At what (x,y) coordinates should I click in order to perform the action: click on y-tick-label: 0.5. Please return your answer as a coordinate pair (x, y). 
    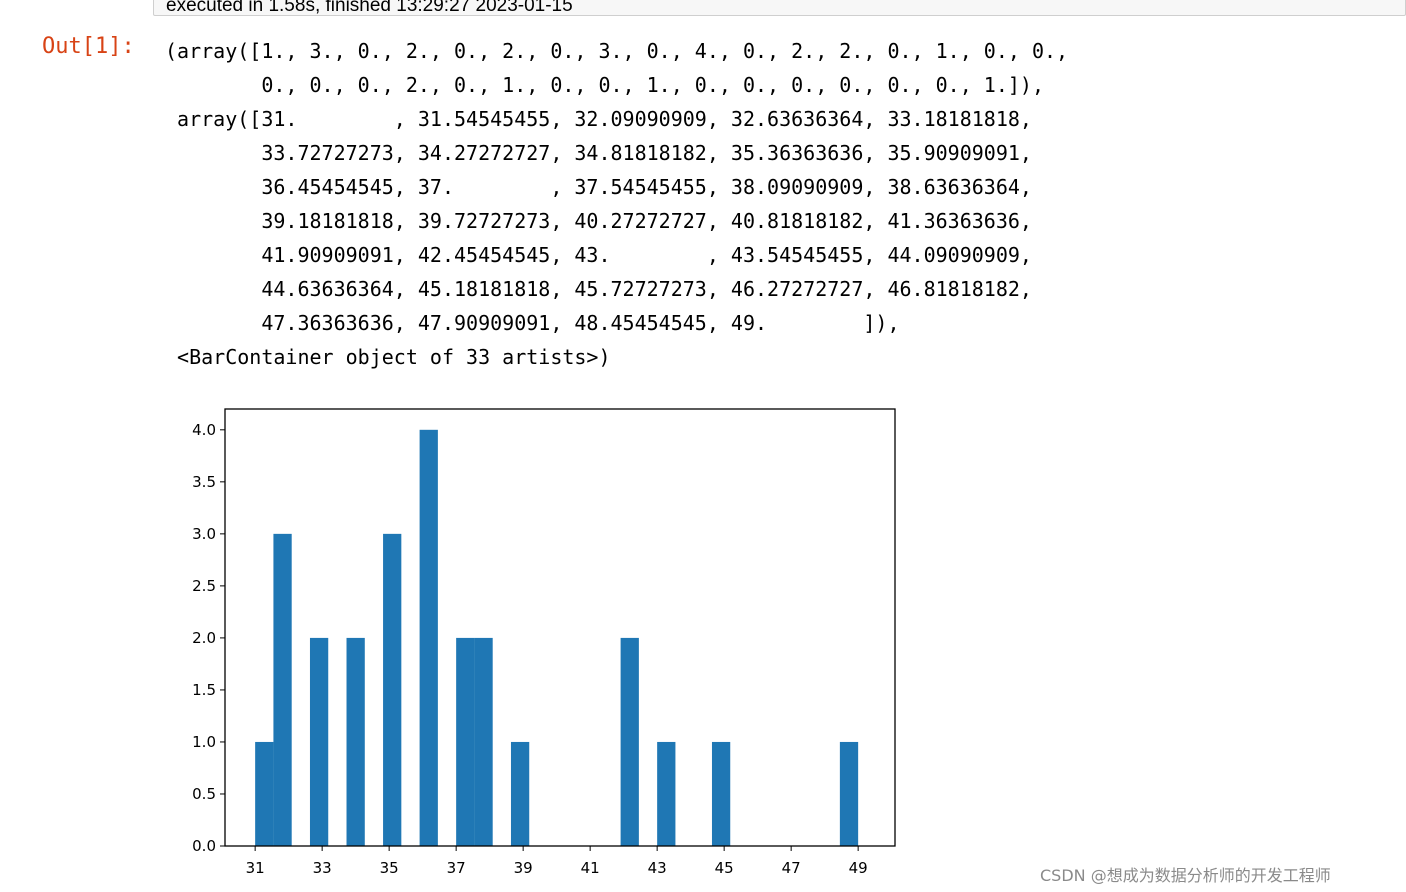
    Looking at the image, I should click on (204, 794).